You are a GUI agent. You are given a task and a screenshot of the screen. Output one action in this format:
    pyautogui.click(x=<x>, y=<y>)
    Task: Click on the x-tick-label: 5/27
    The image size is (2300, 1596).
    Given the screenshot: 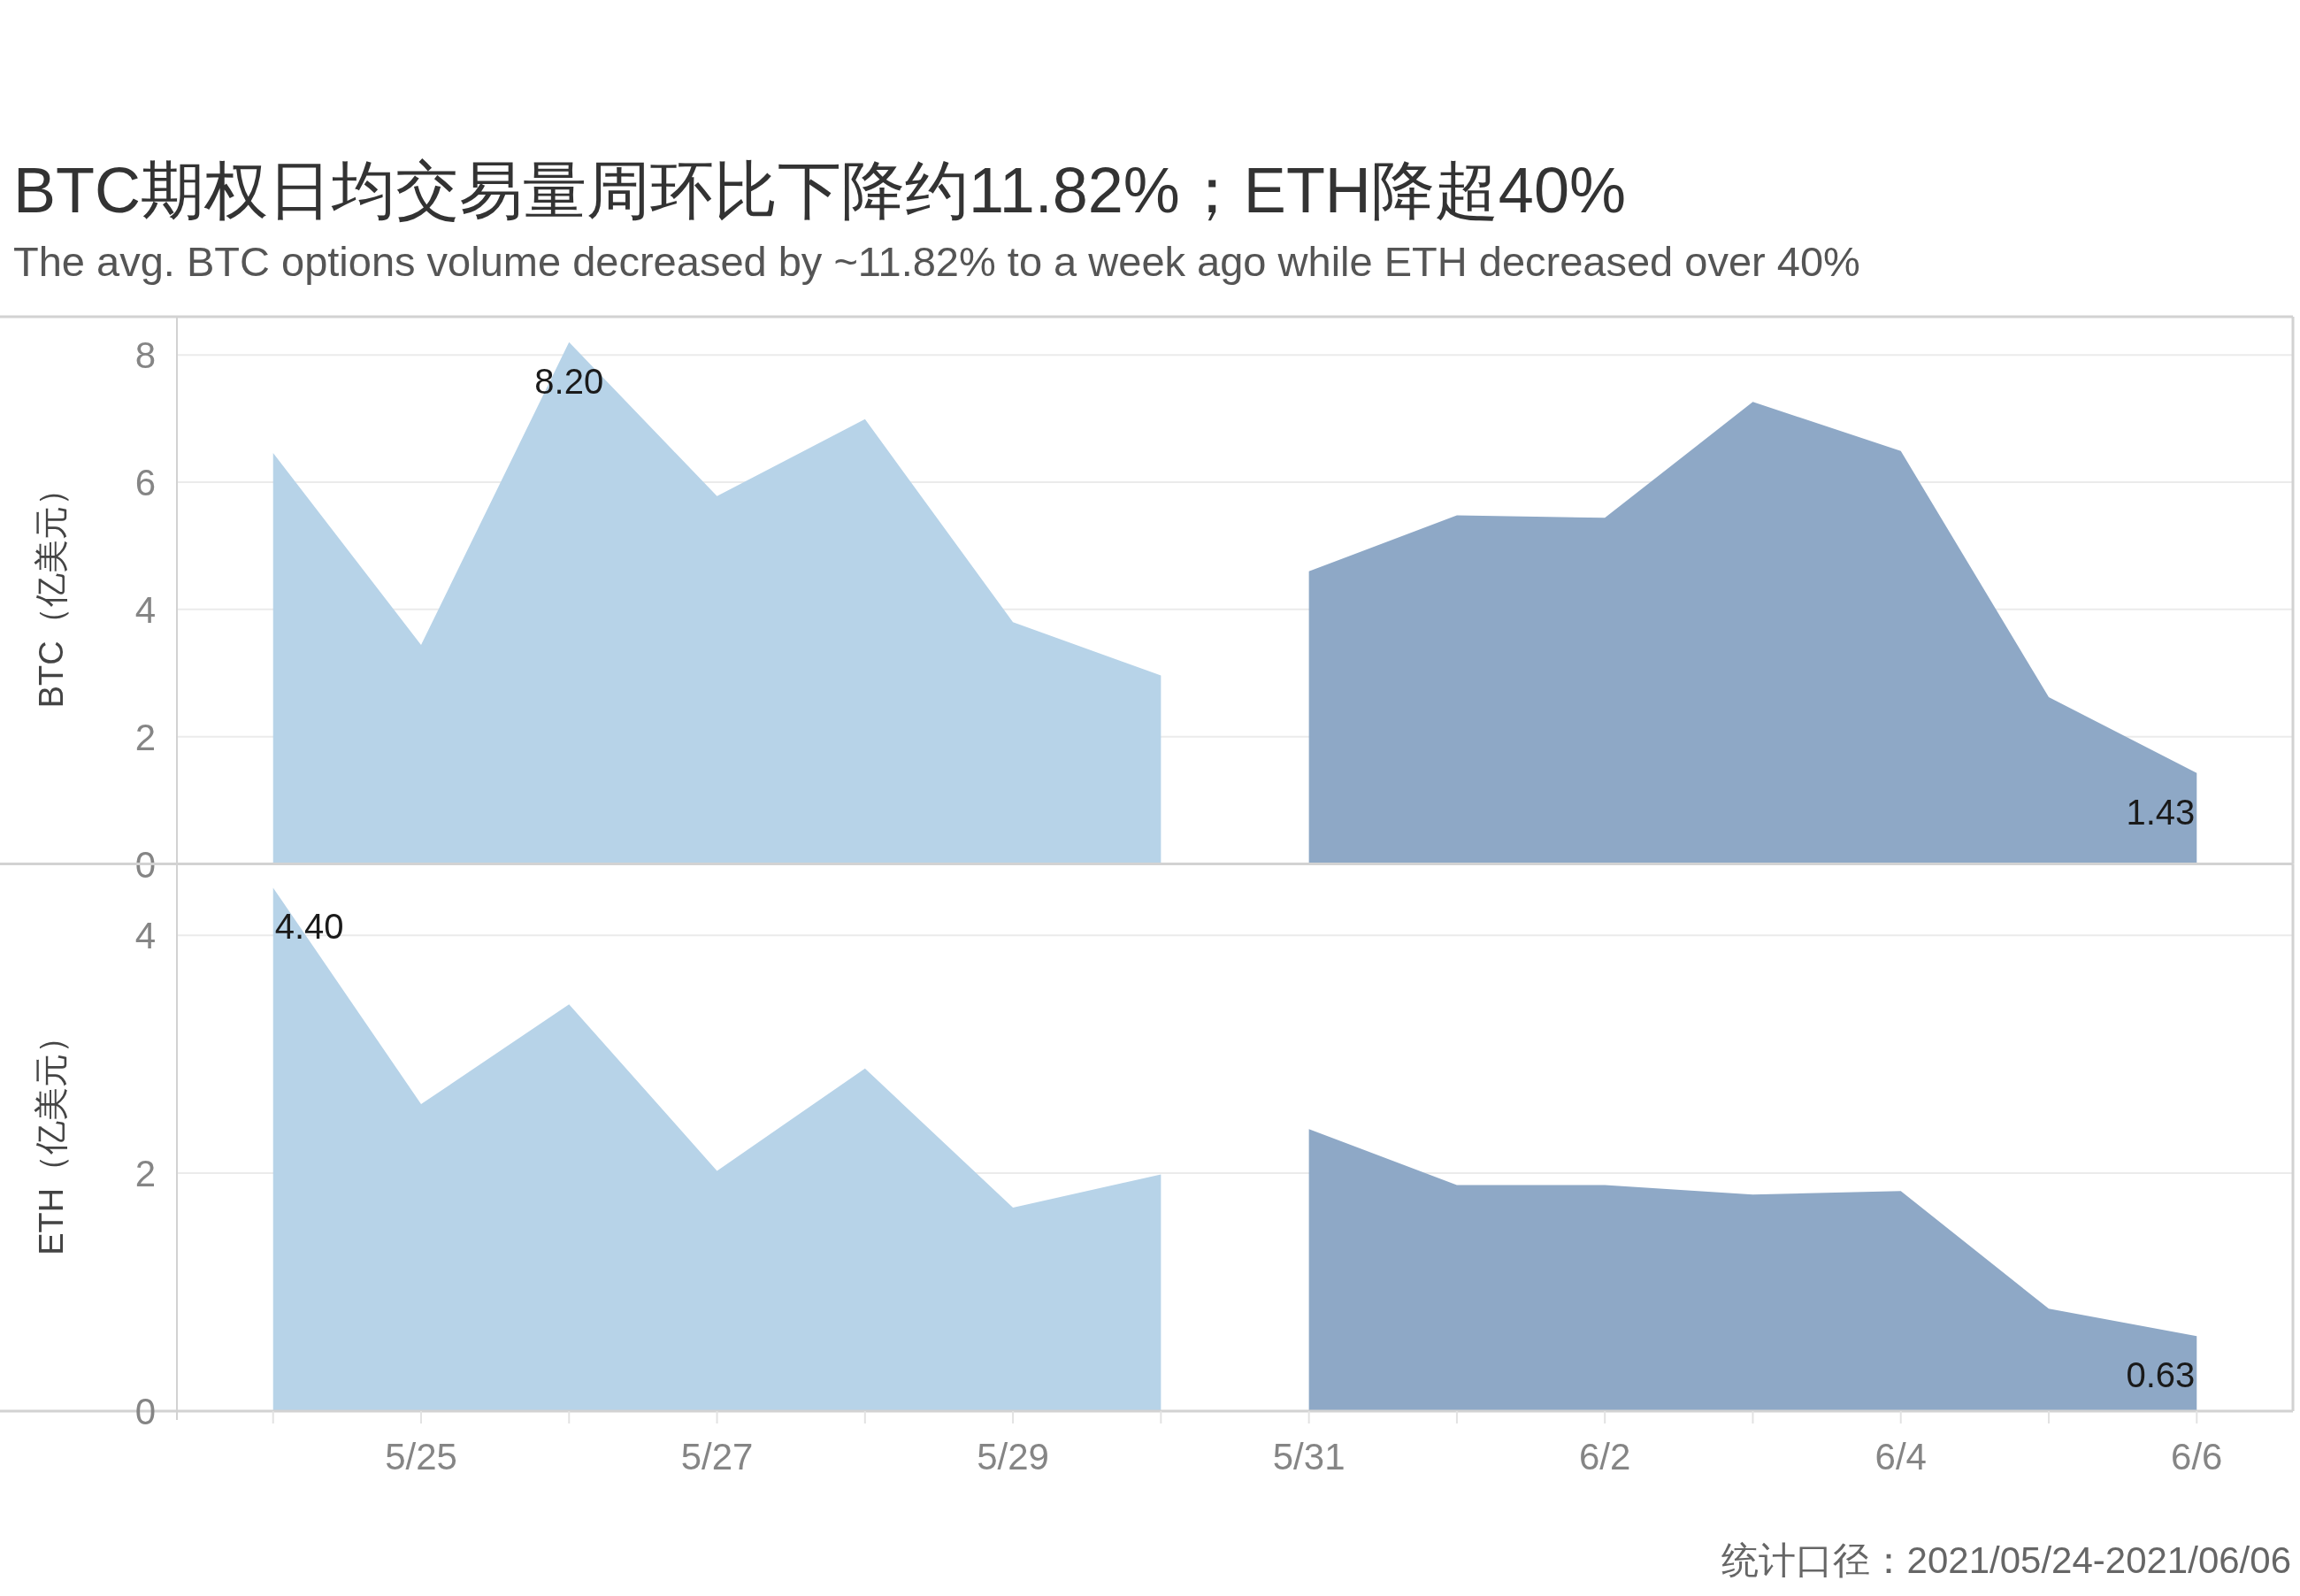 What is the action you would take?
    pyautogui.click(x=717, y=1456)
    